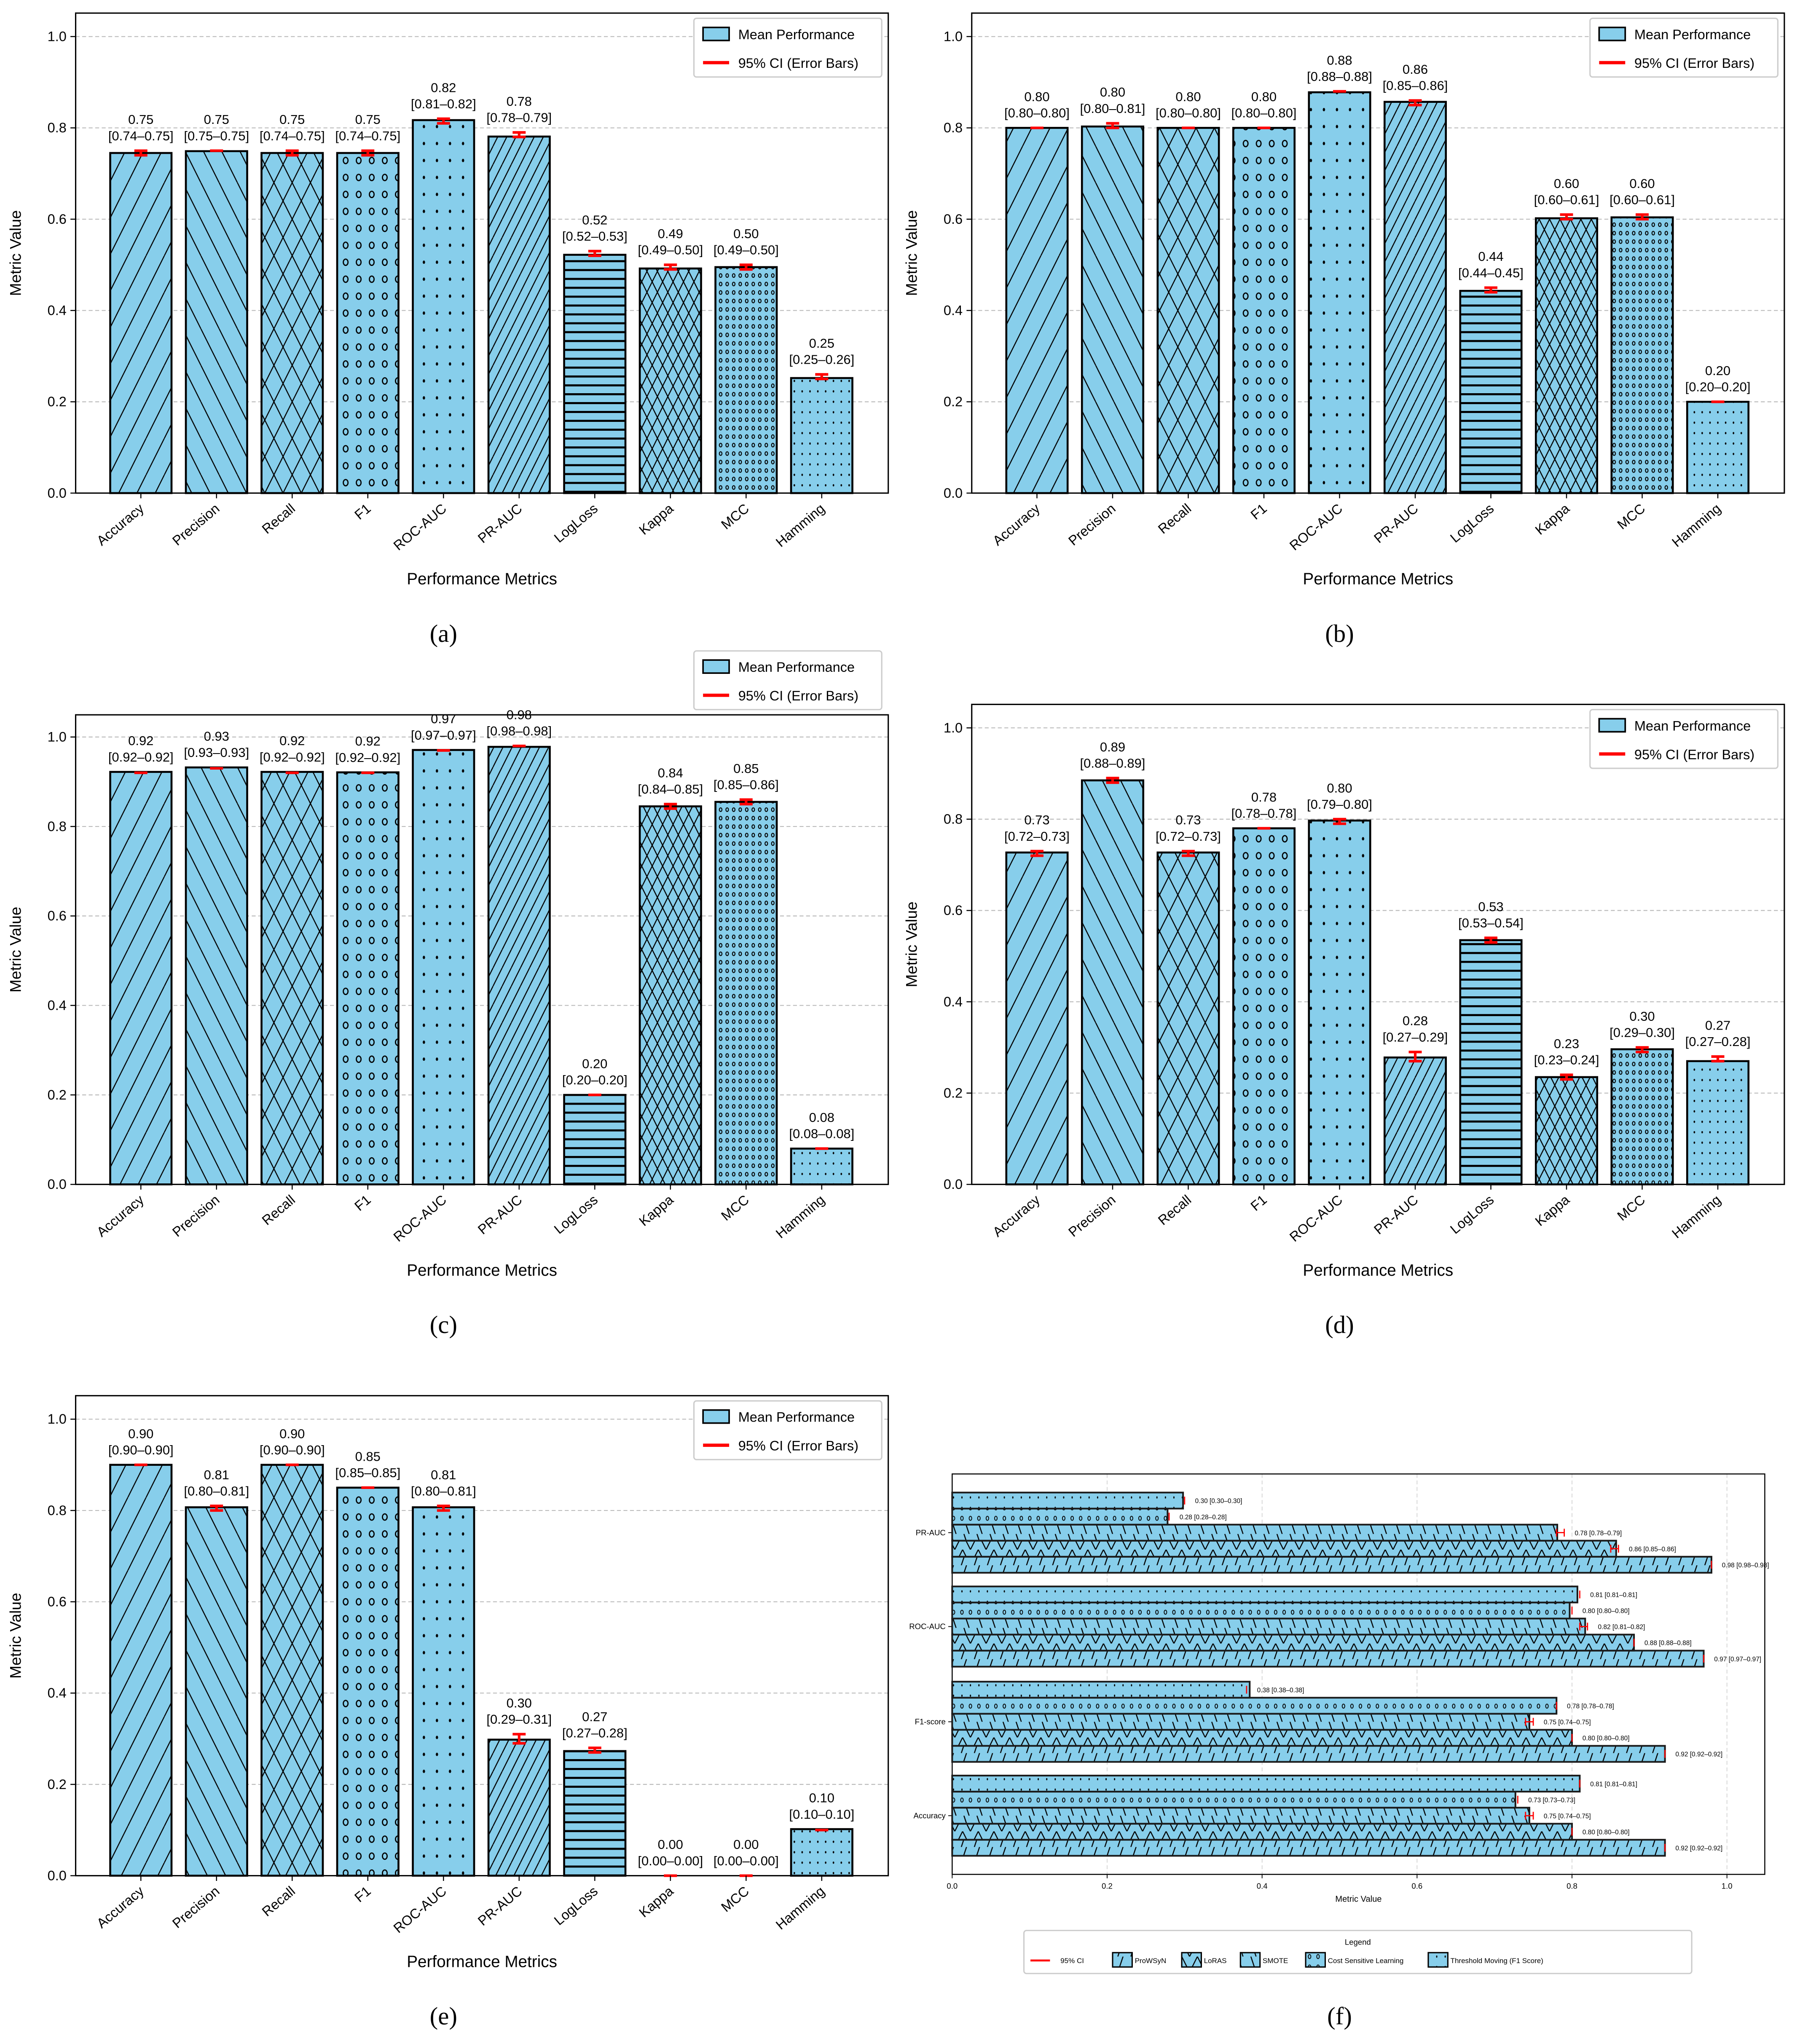  I want to click on bar-value-label: 0.98 [0.98–0.98], so click(1746, 1565).